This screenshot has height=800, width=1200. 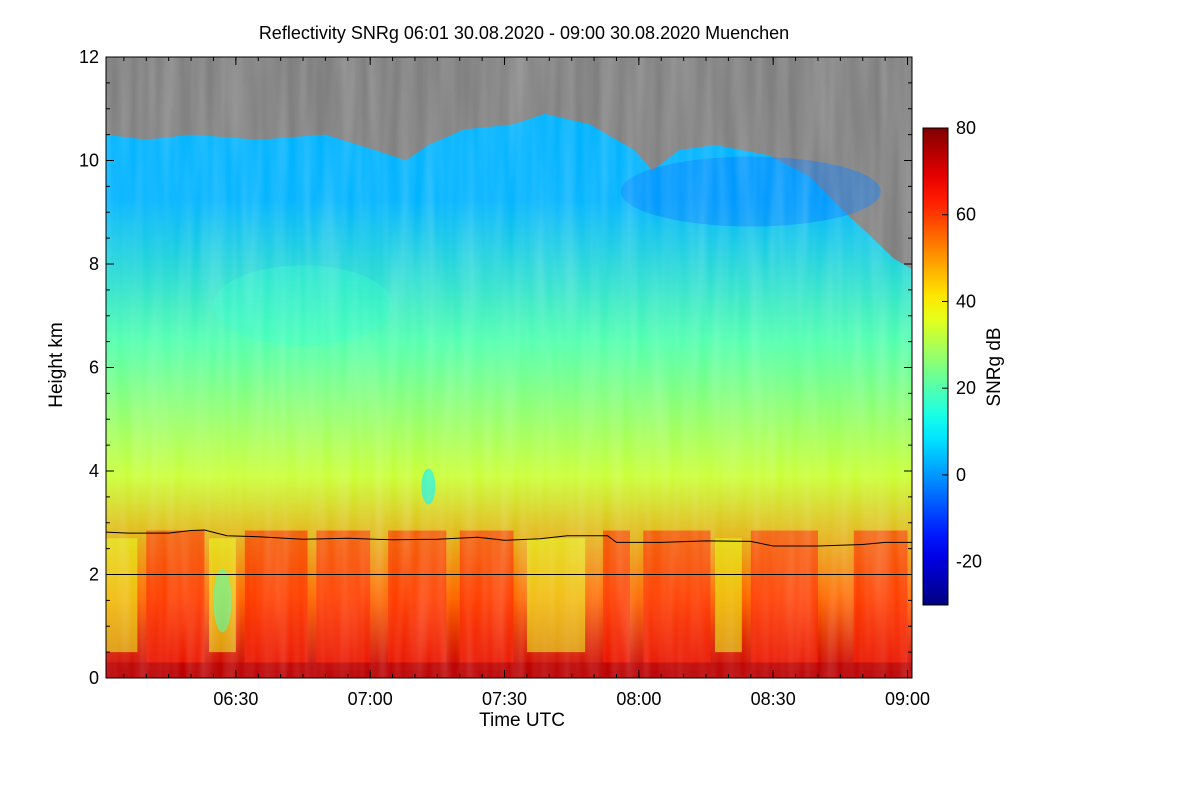 What do you see at coordinates (773, 699) in the screenshot?
I see `x-tick-label: 08:30` at bounding box center [773, 699].